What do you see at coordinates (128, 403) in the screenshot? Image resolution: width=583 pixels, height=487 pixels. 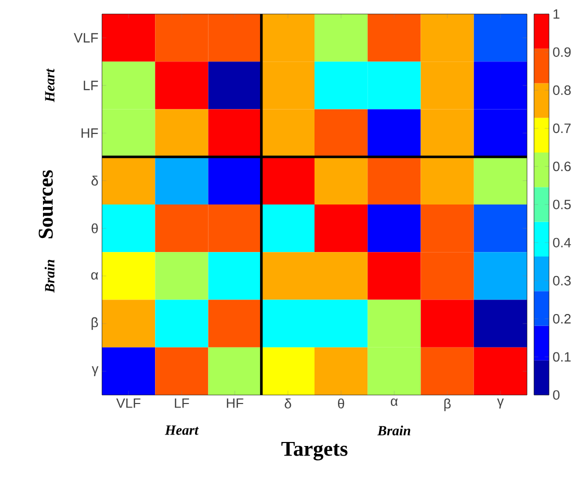 I see `x-tick-label: VLF` at bounding box center [128, 403].